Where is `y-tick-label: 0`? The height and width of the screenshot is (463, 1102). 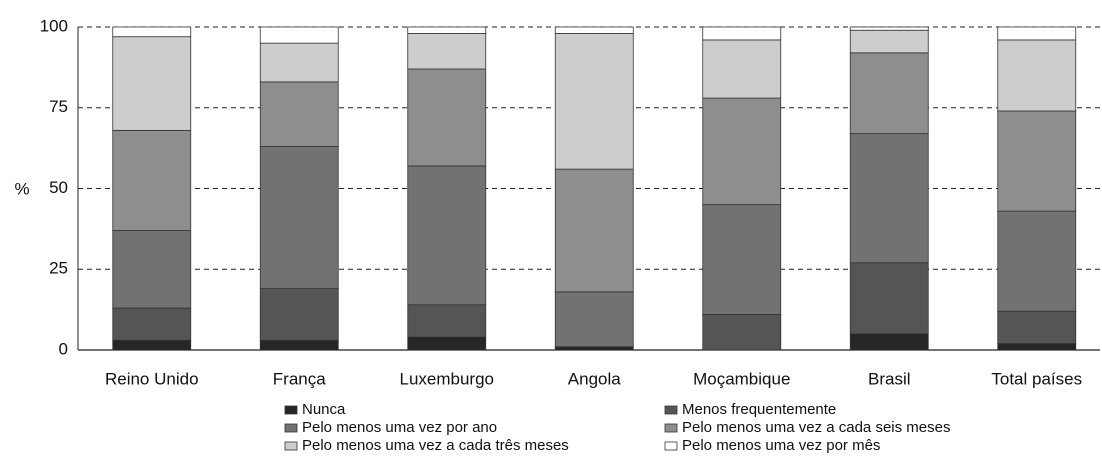 y-tick-label: 0 is located at coordinates (63, 348).